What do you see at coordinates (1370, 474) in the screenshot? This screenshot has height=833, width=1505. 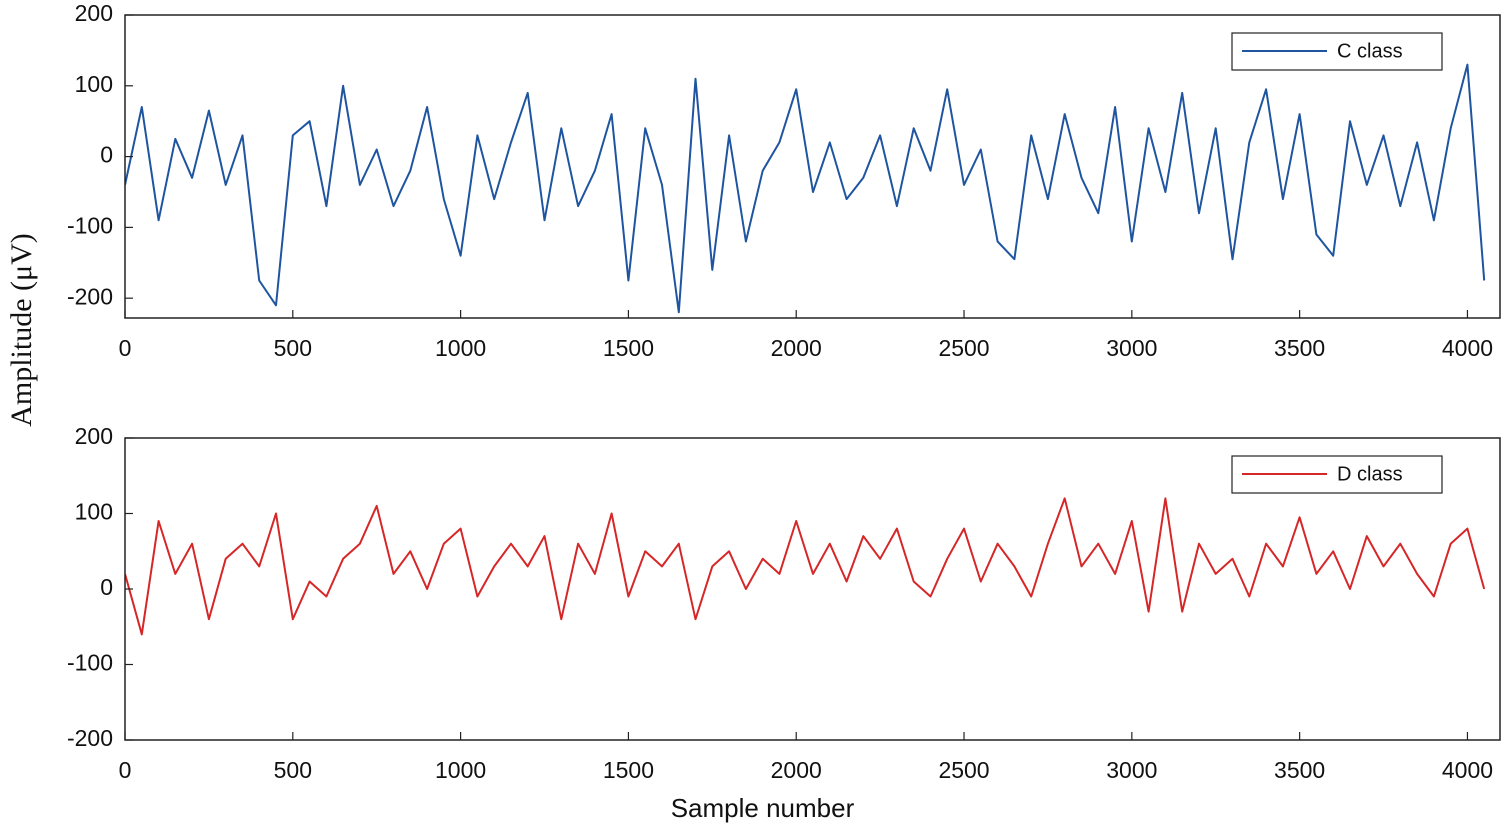 I see `legend-label: D class` at bounding box center [1370, 474].